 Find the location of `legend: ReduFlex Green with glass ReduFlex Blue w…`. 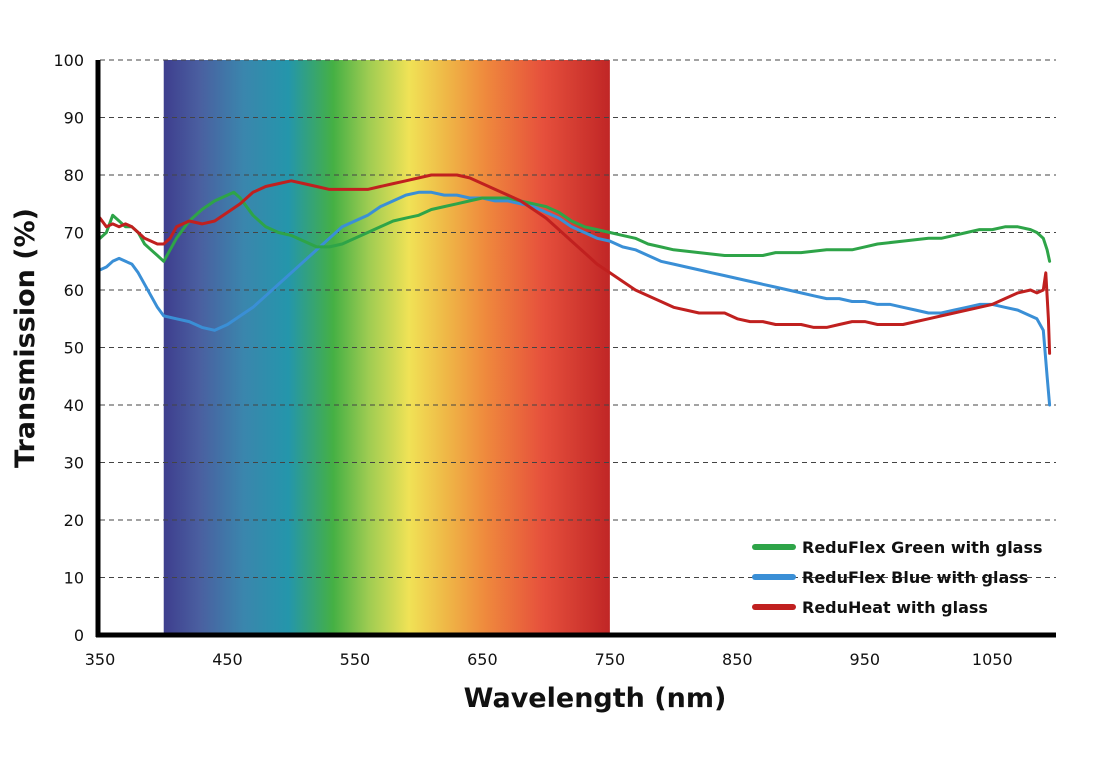

legend: ReduFlex Green with glass ReduFlex Blue w… is located at coordinates (897, 577).